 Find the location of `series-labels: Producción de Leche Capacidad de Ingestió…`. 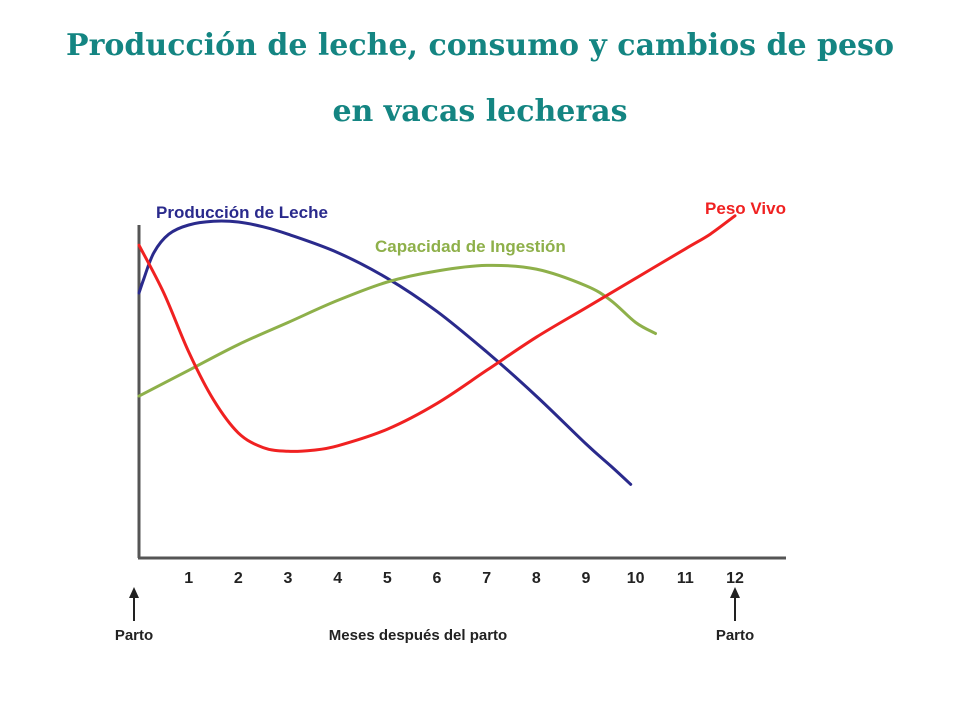

series-labels: Producción de Leche Capacidad de Ingestió… is located at coordinates (471, 227).